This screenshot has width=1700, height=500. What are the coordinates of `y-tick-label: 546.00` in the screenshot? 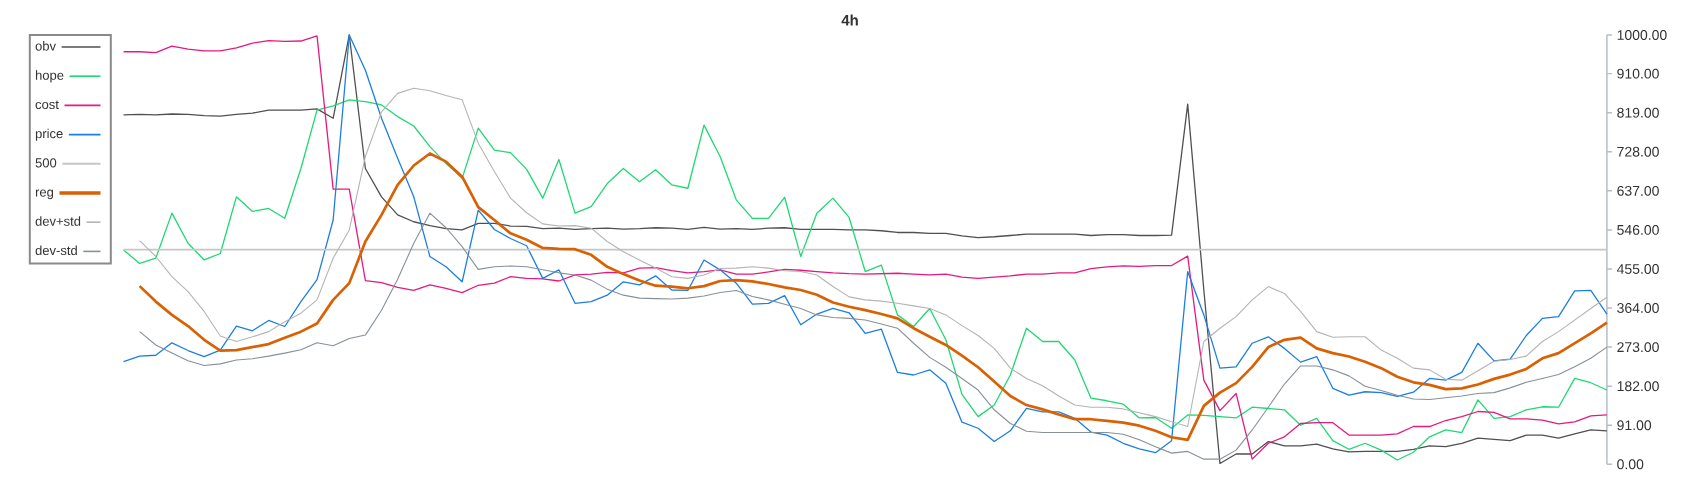 It's located at (1638, 229).